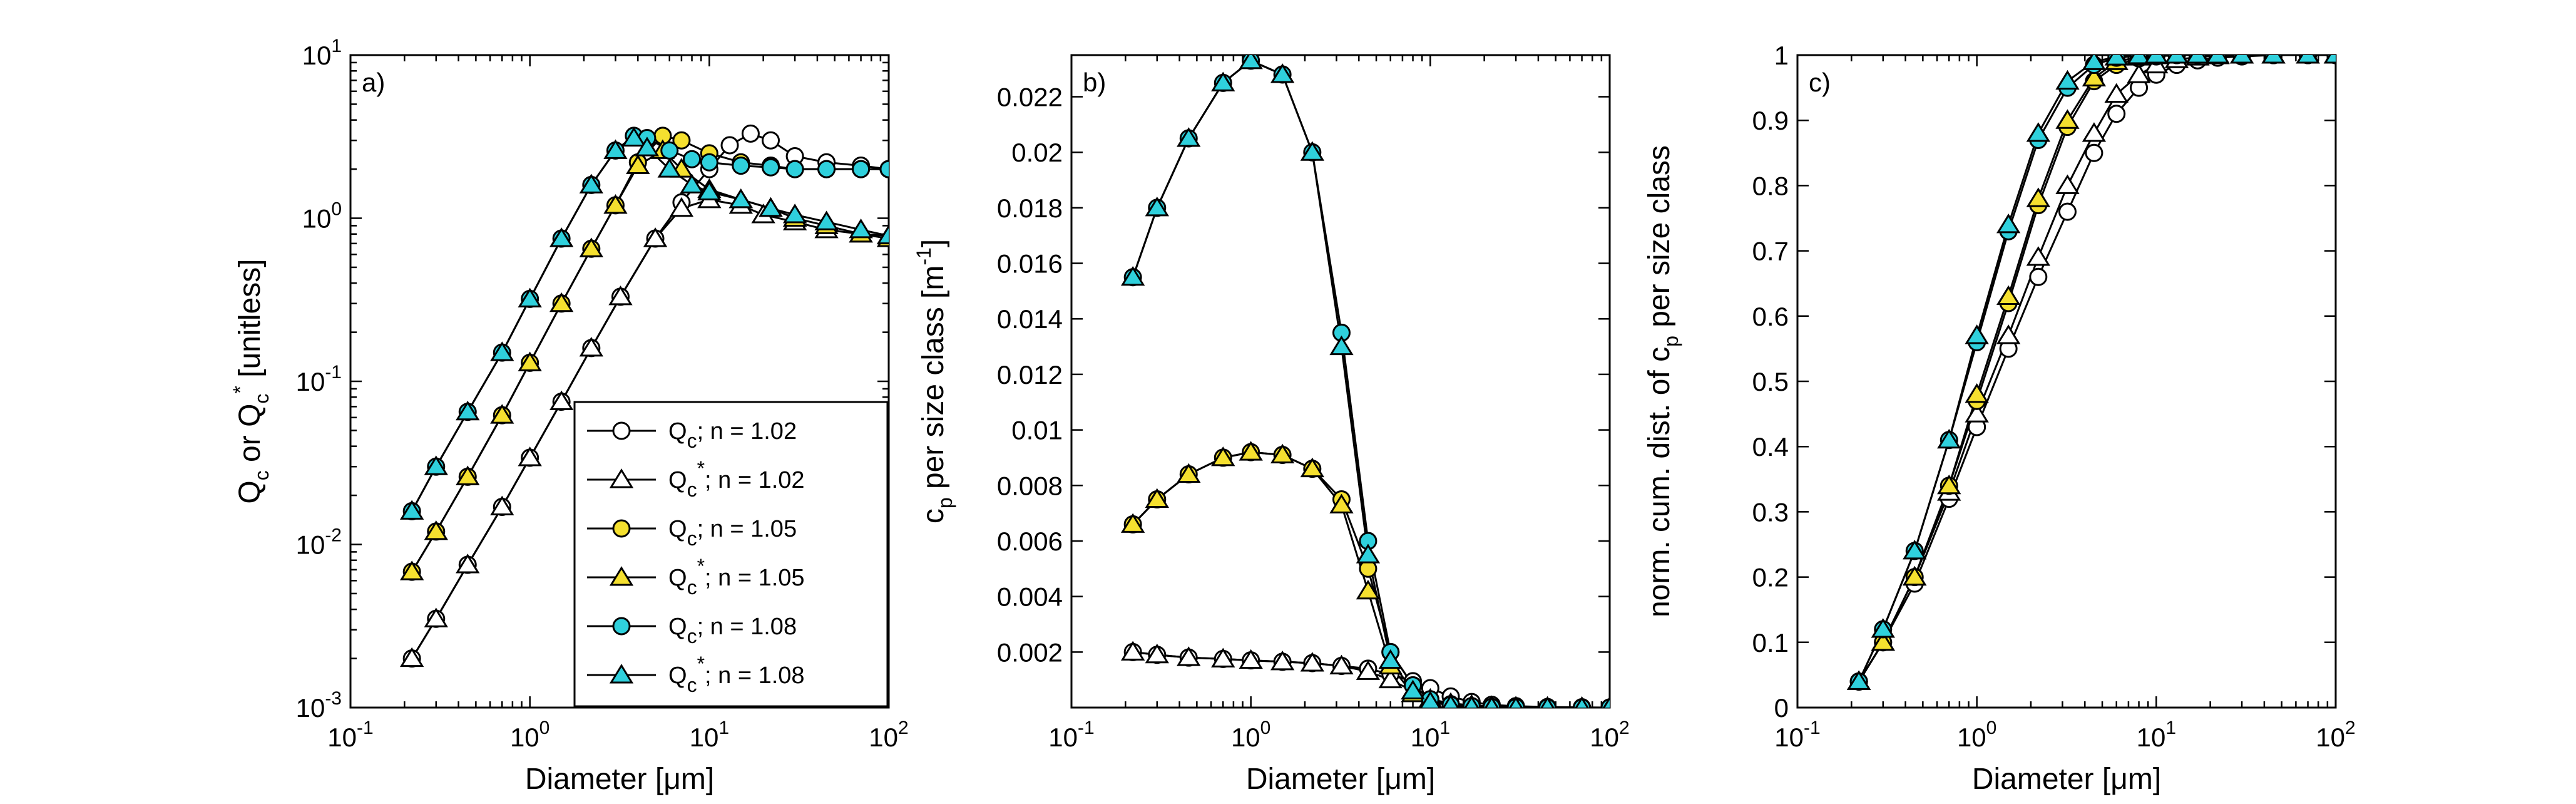  What do you see at coordinates (736, 479) in the screenshot?
I see `legend-entry: Qc*; n = 1.02` at bounding box center [736, 479].